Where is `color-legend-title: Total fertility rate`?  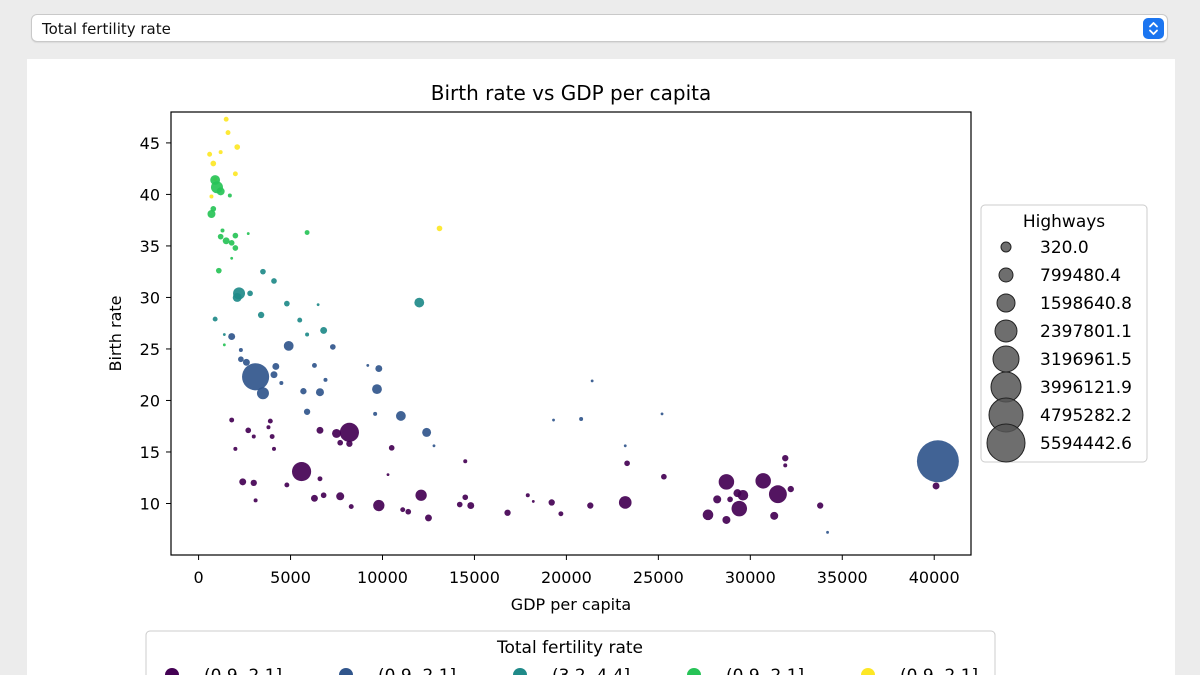 color-legend-title: Total fertility rate is located at coordinates (569, 648).